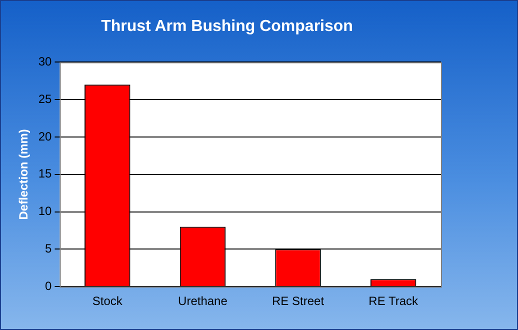 The width and height of the screenshot is (518, 330). Describe the element at coordinates (298, 301) in the screenshot. I see `x-tick-label: RE Street` at that location.